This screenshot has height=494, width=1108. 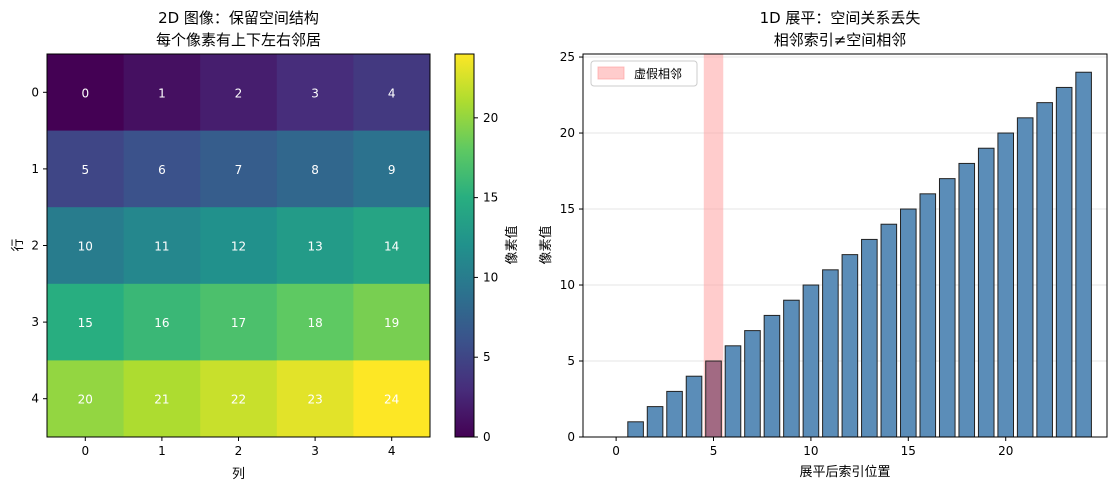 I want to click on bar-x-tick-label: 20, so click(x=1005, y=451).